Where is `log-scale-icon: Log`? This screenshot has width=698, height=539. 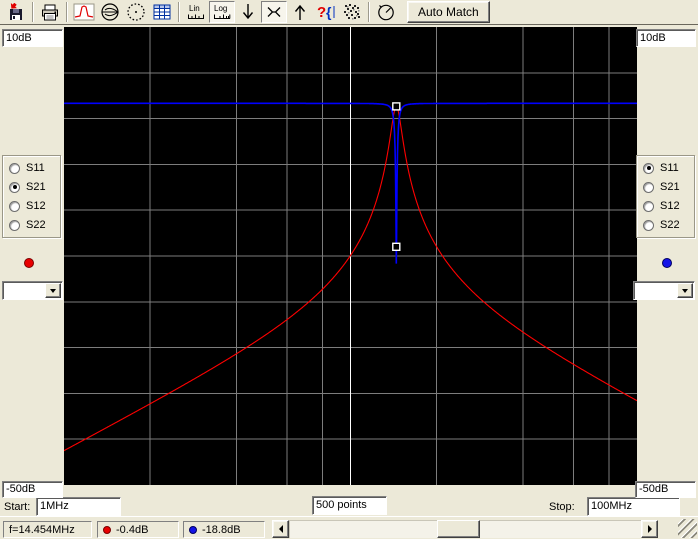
log-scale-icon: Log is located at coordinates (222, 11).